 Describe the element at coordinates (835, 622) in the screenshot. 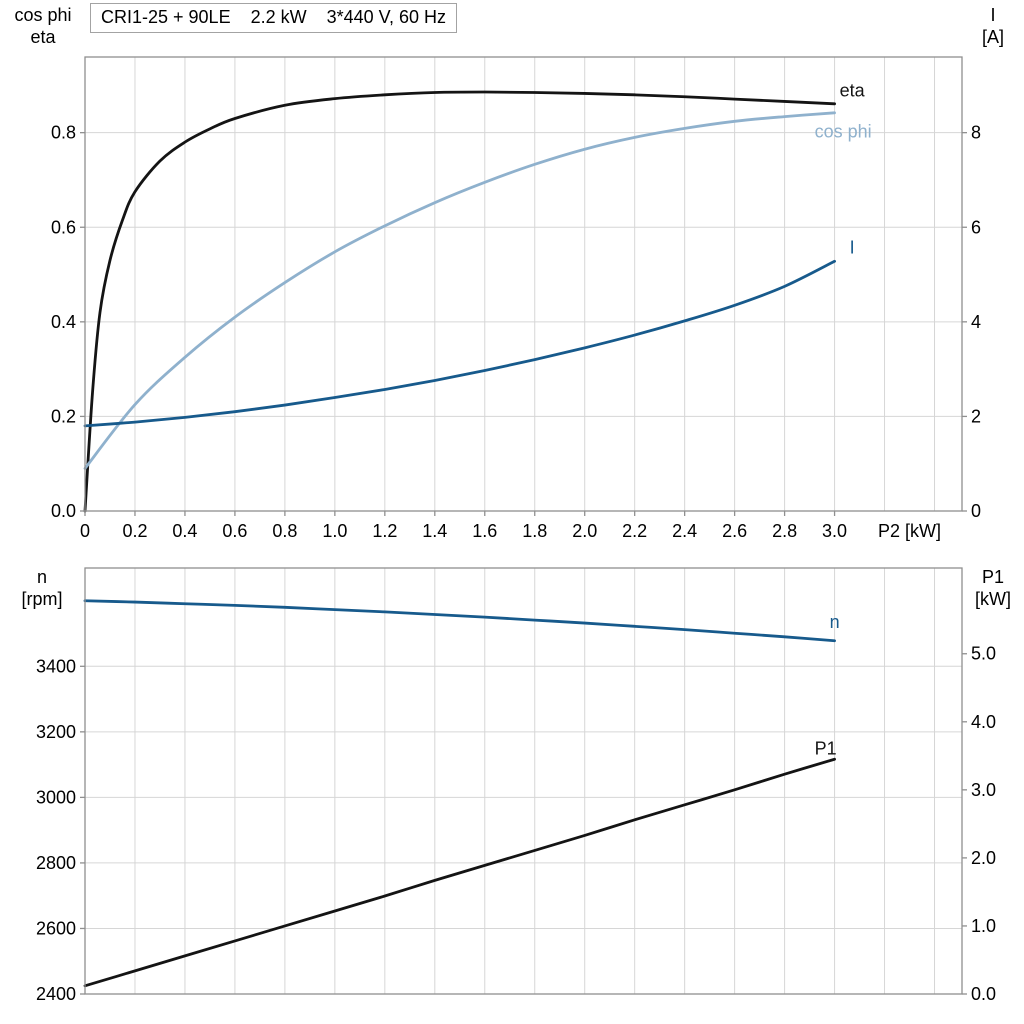

I see `n-curve-label: n` at that location.